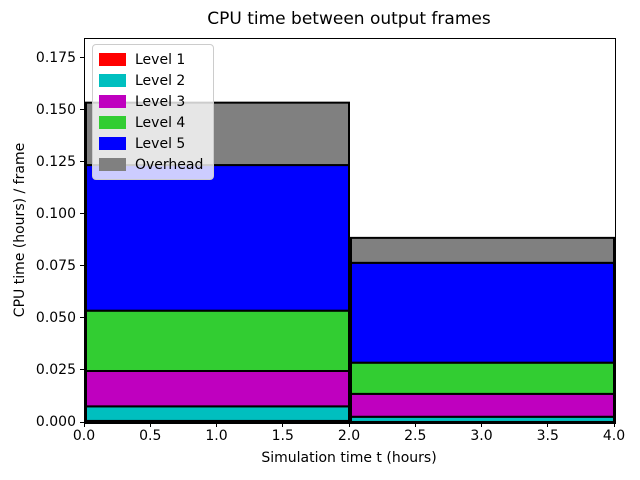 This screenshot has width=640, height=480. Describe the element at coordinates (482, 250) in the screenshot. I see `bar2-segment-overhead` at that location.